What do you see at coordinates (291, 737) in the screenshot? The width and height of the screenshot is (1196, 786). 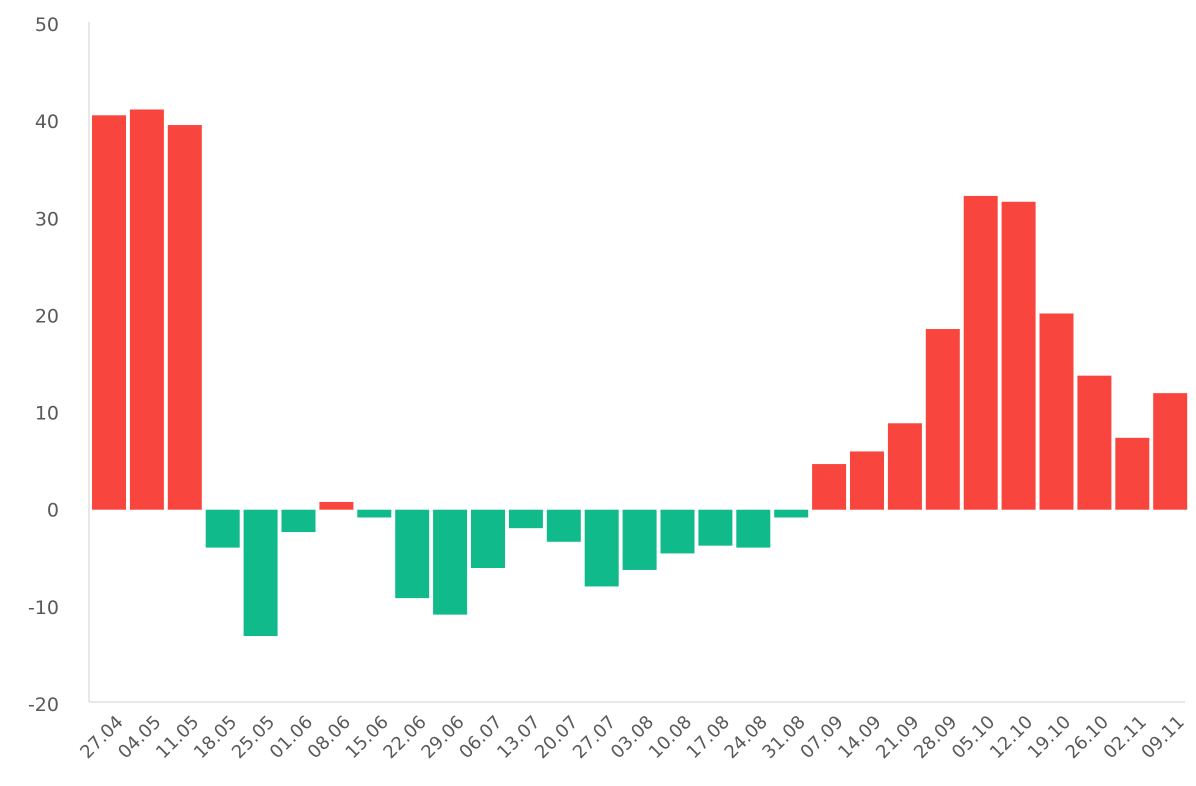 I see `x-tick-label: 01.06` at bounding box center [291, 737].